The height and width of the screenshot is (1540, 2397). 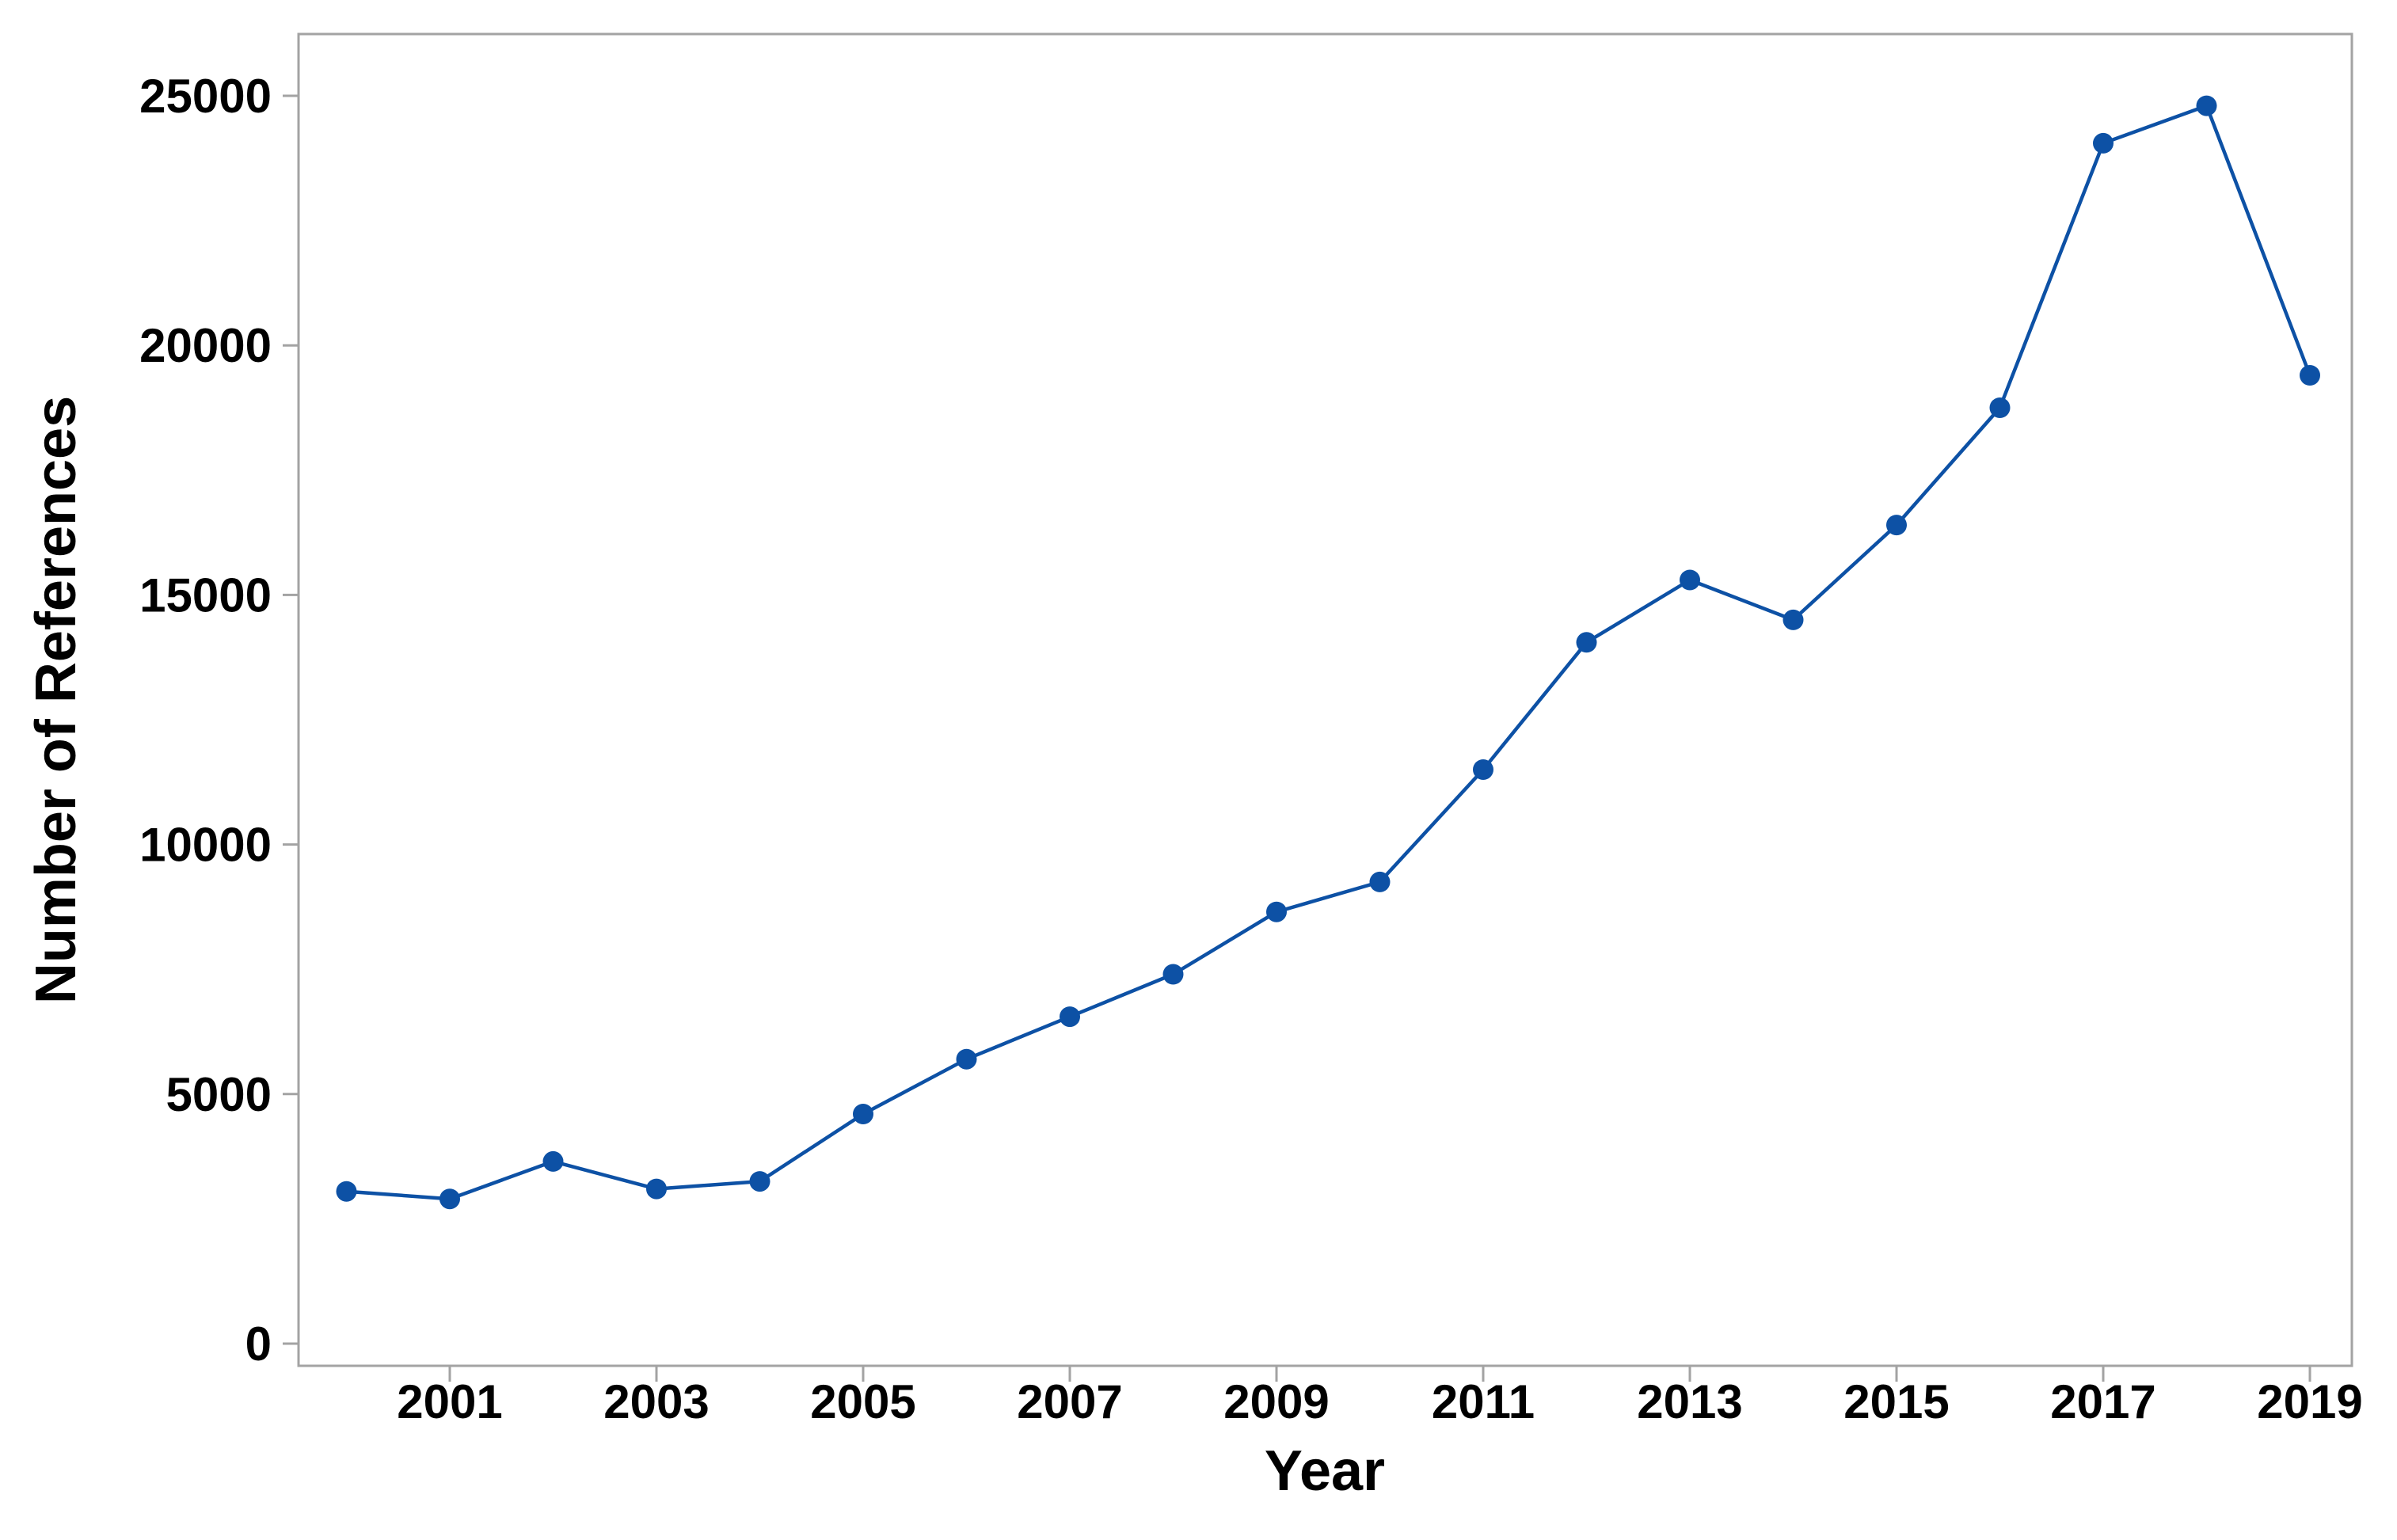 I want to click on x-tick-label: 2007, so click(x=1069, y=1401).